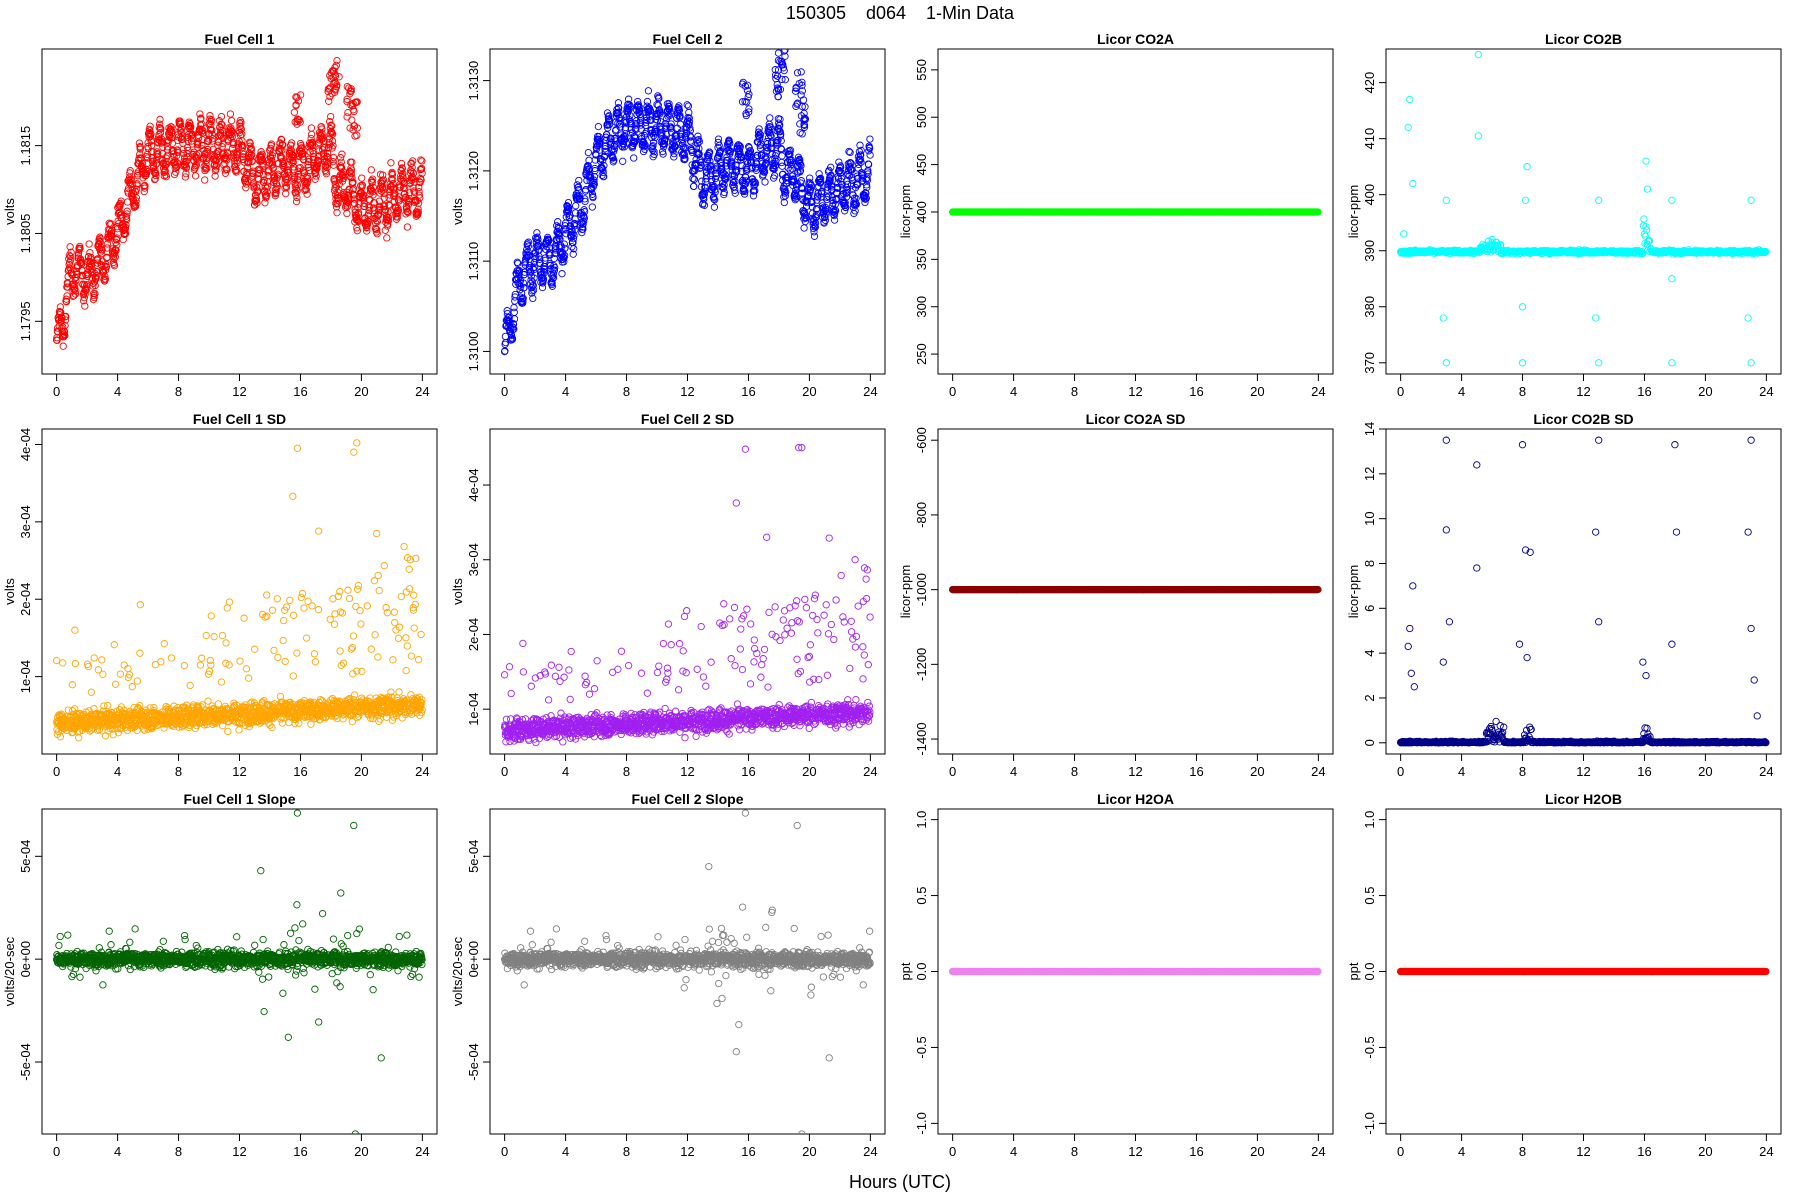  I want to click on y-tick-label: 1.3120, so click(473, 171).